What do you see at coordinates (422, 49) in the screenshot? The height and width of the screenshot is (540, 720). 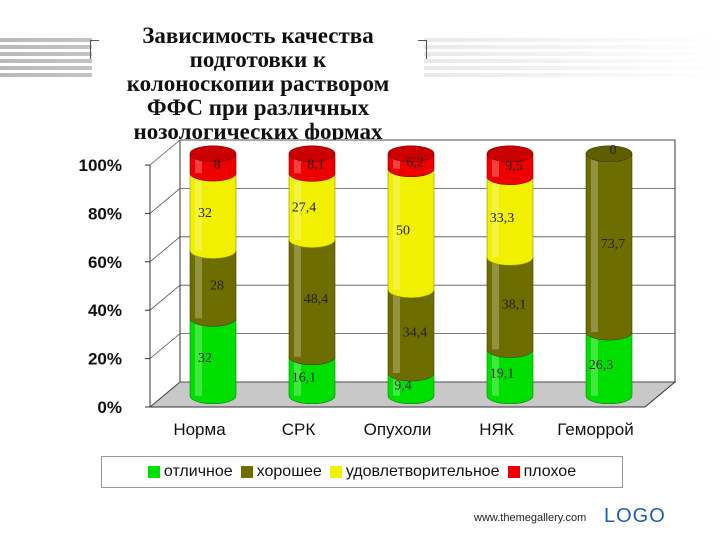 I see `title-bracket-right` at bounding box center [422, 49].